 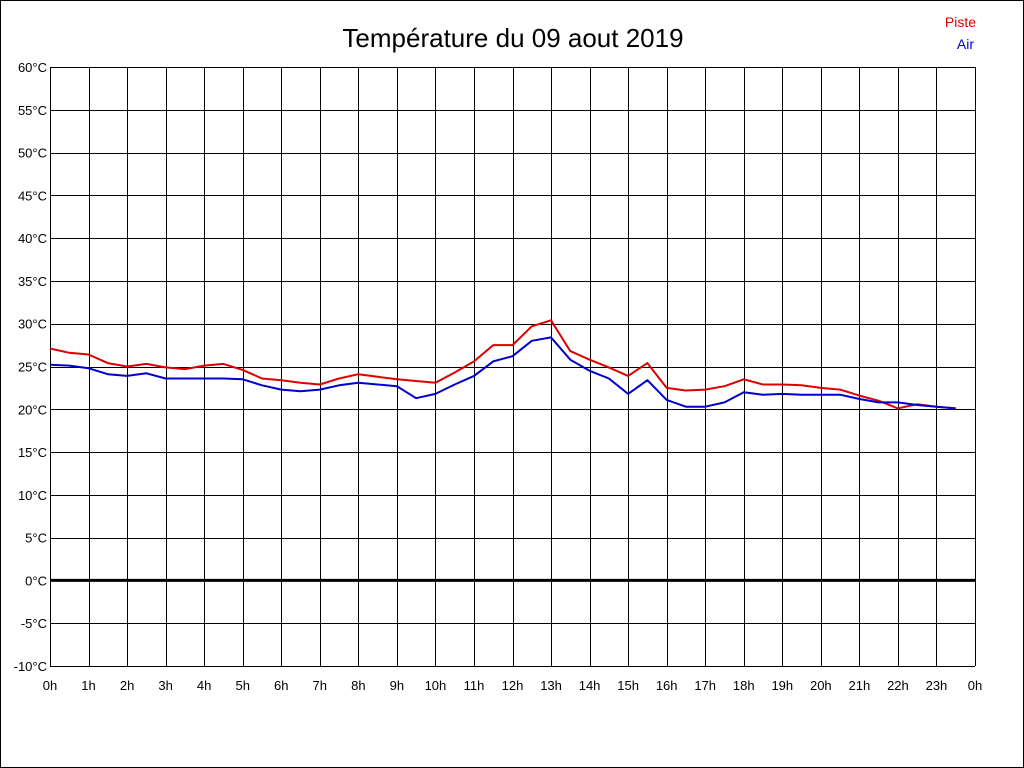 I want to click on y-tick-label: 20°C, so click(x=32, y=409).